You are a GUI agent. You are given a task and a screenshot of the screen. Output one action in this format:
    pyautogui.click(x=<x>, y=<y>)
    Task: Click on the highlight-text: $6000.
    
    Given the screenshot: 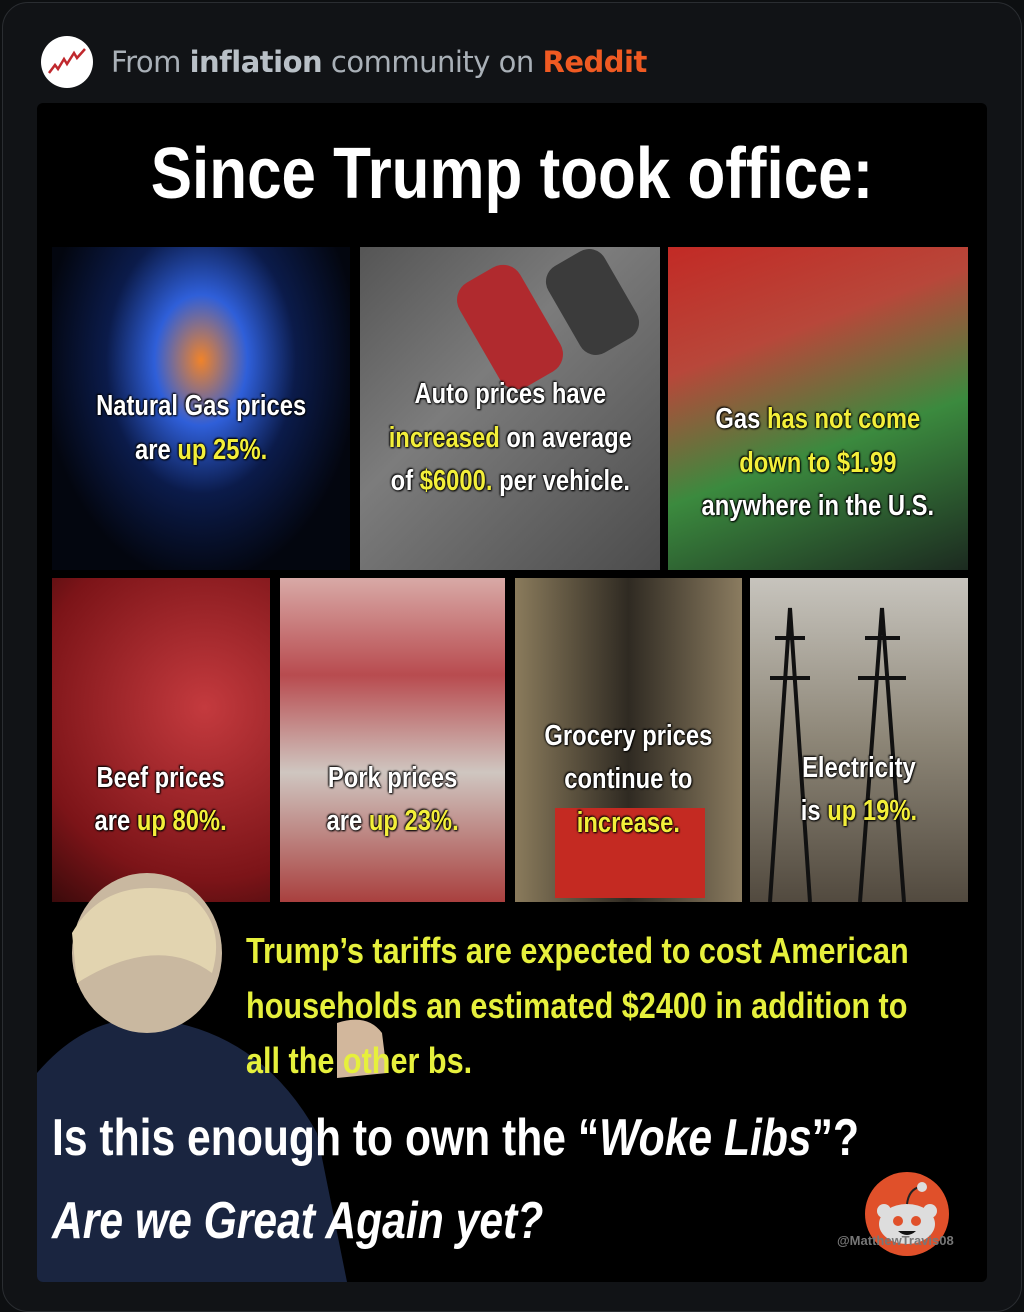 What is the action you would take?
    pyautogui.click(x=456, y=481)
    